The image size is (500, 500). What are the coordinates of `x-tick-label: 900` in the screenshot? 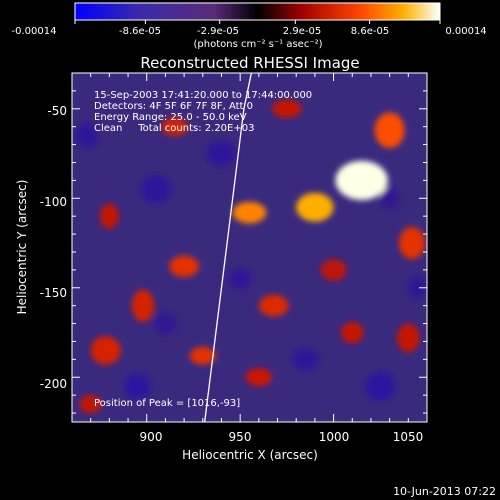 It's located at (151, 437).